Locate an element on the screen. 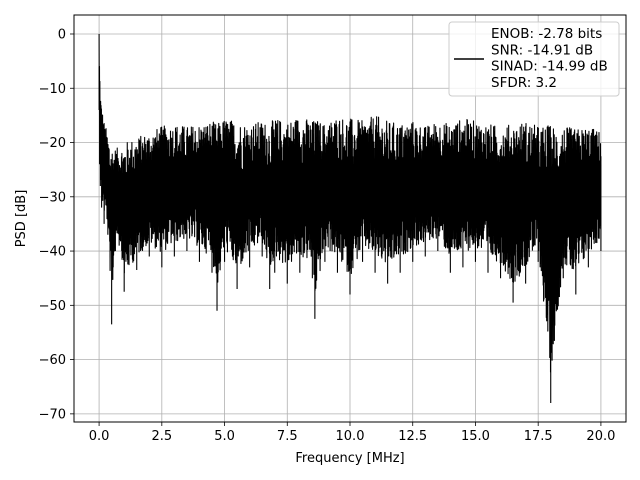 Image resolution: width=640 pixels, height=480 pixels. x-axis-label: Frequency [MHz] is located at coordinates (349, 458).